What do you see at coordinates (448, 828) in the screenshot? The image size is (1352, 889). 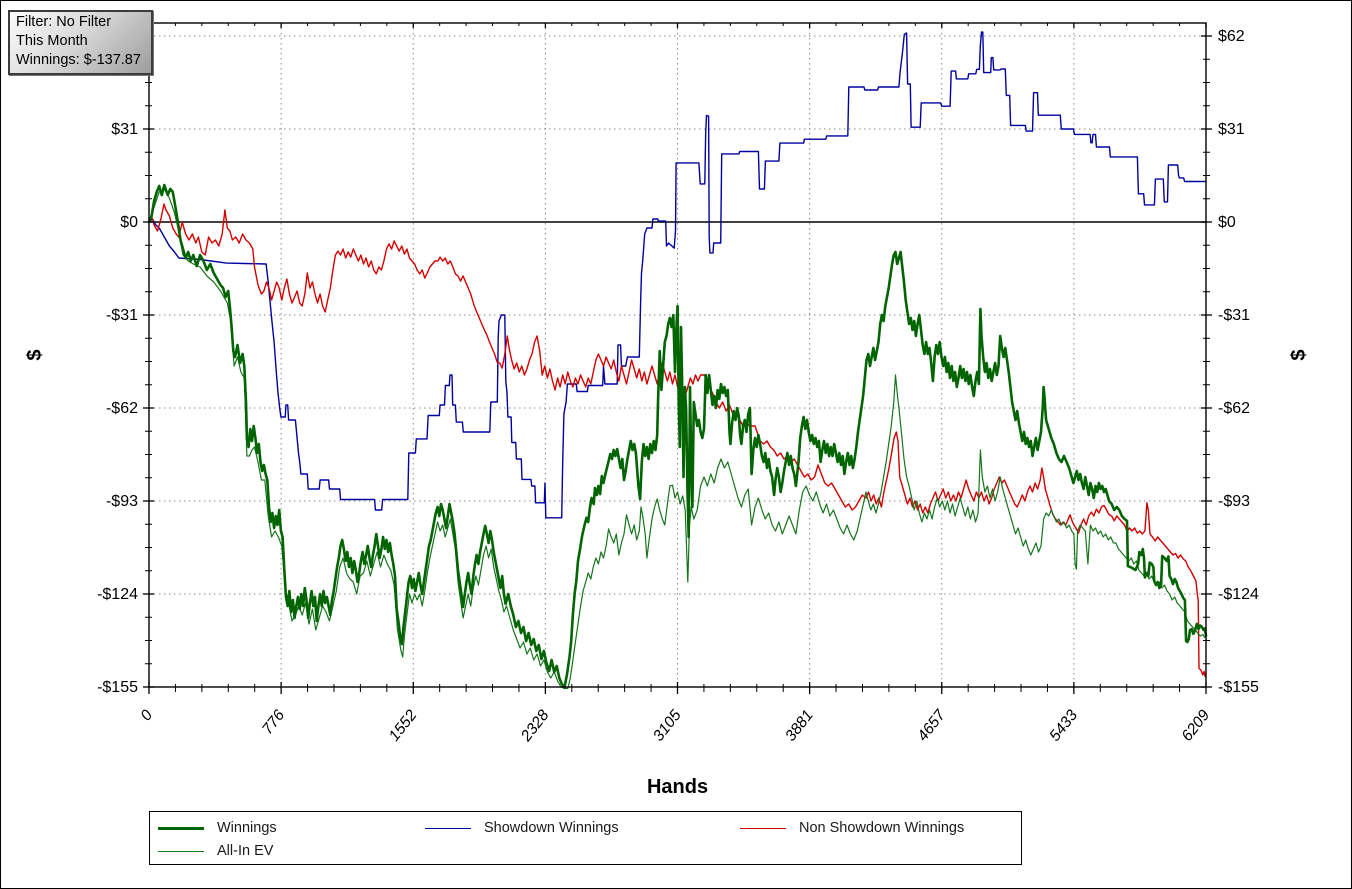 I see `showdown-line-swatch` at bounding box center [448, 828].